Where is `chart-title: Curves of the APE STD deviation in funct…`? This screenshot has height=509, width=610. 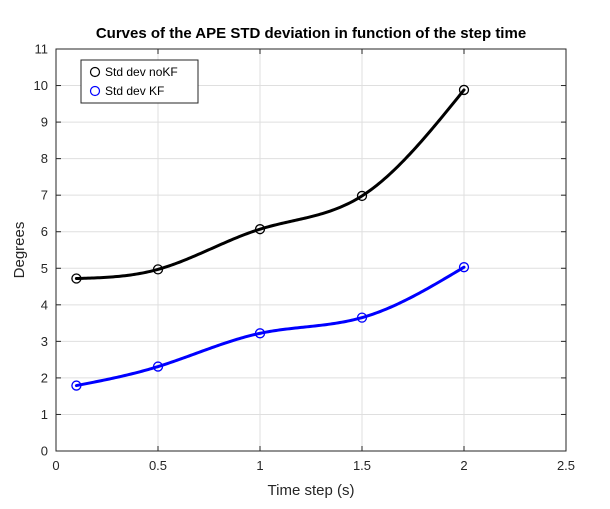 chart-title: Curves of the APE STD deviation in funct… is located at coordinates (311, 33).